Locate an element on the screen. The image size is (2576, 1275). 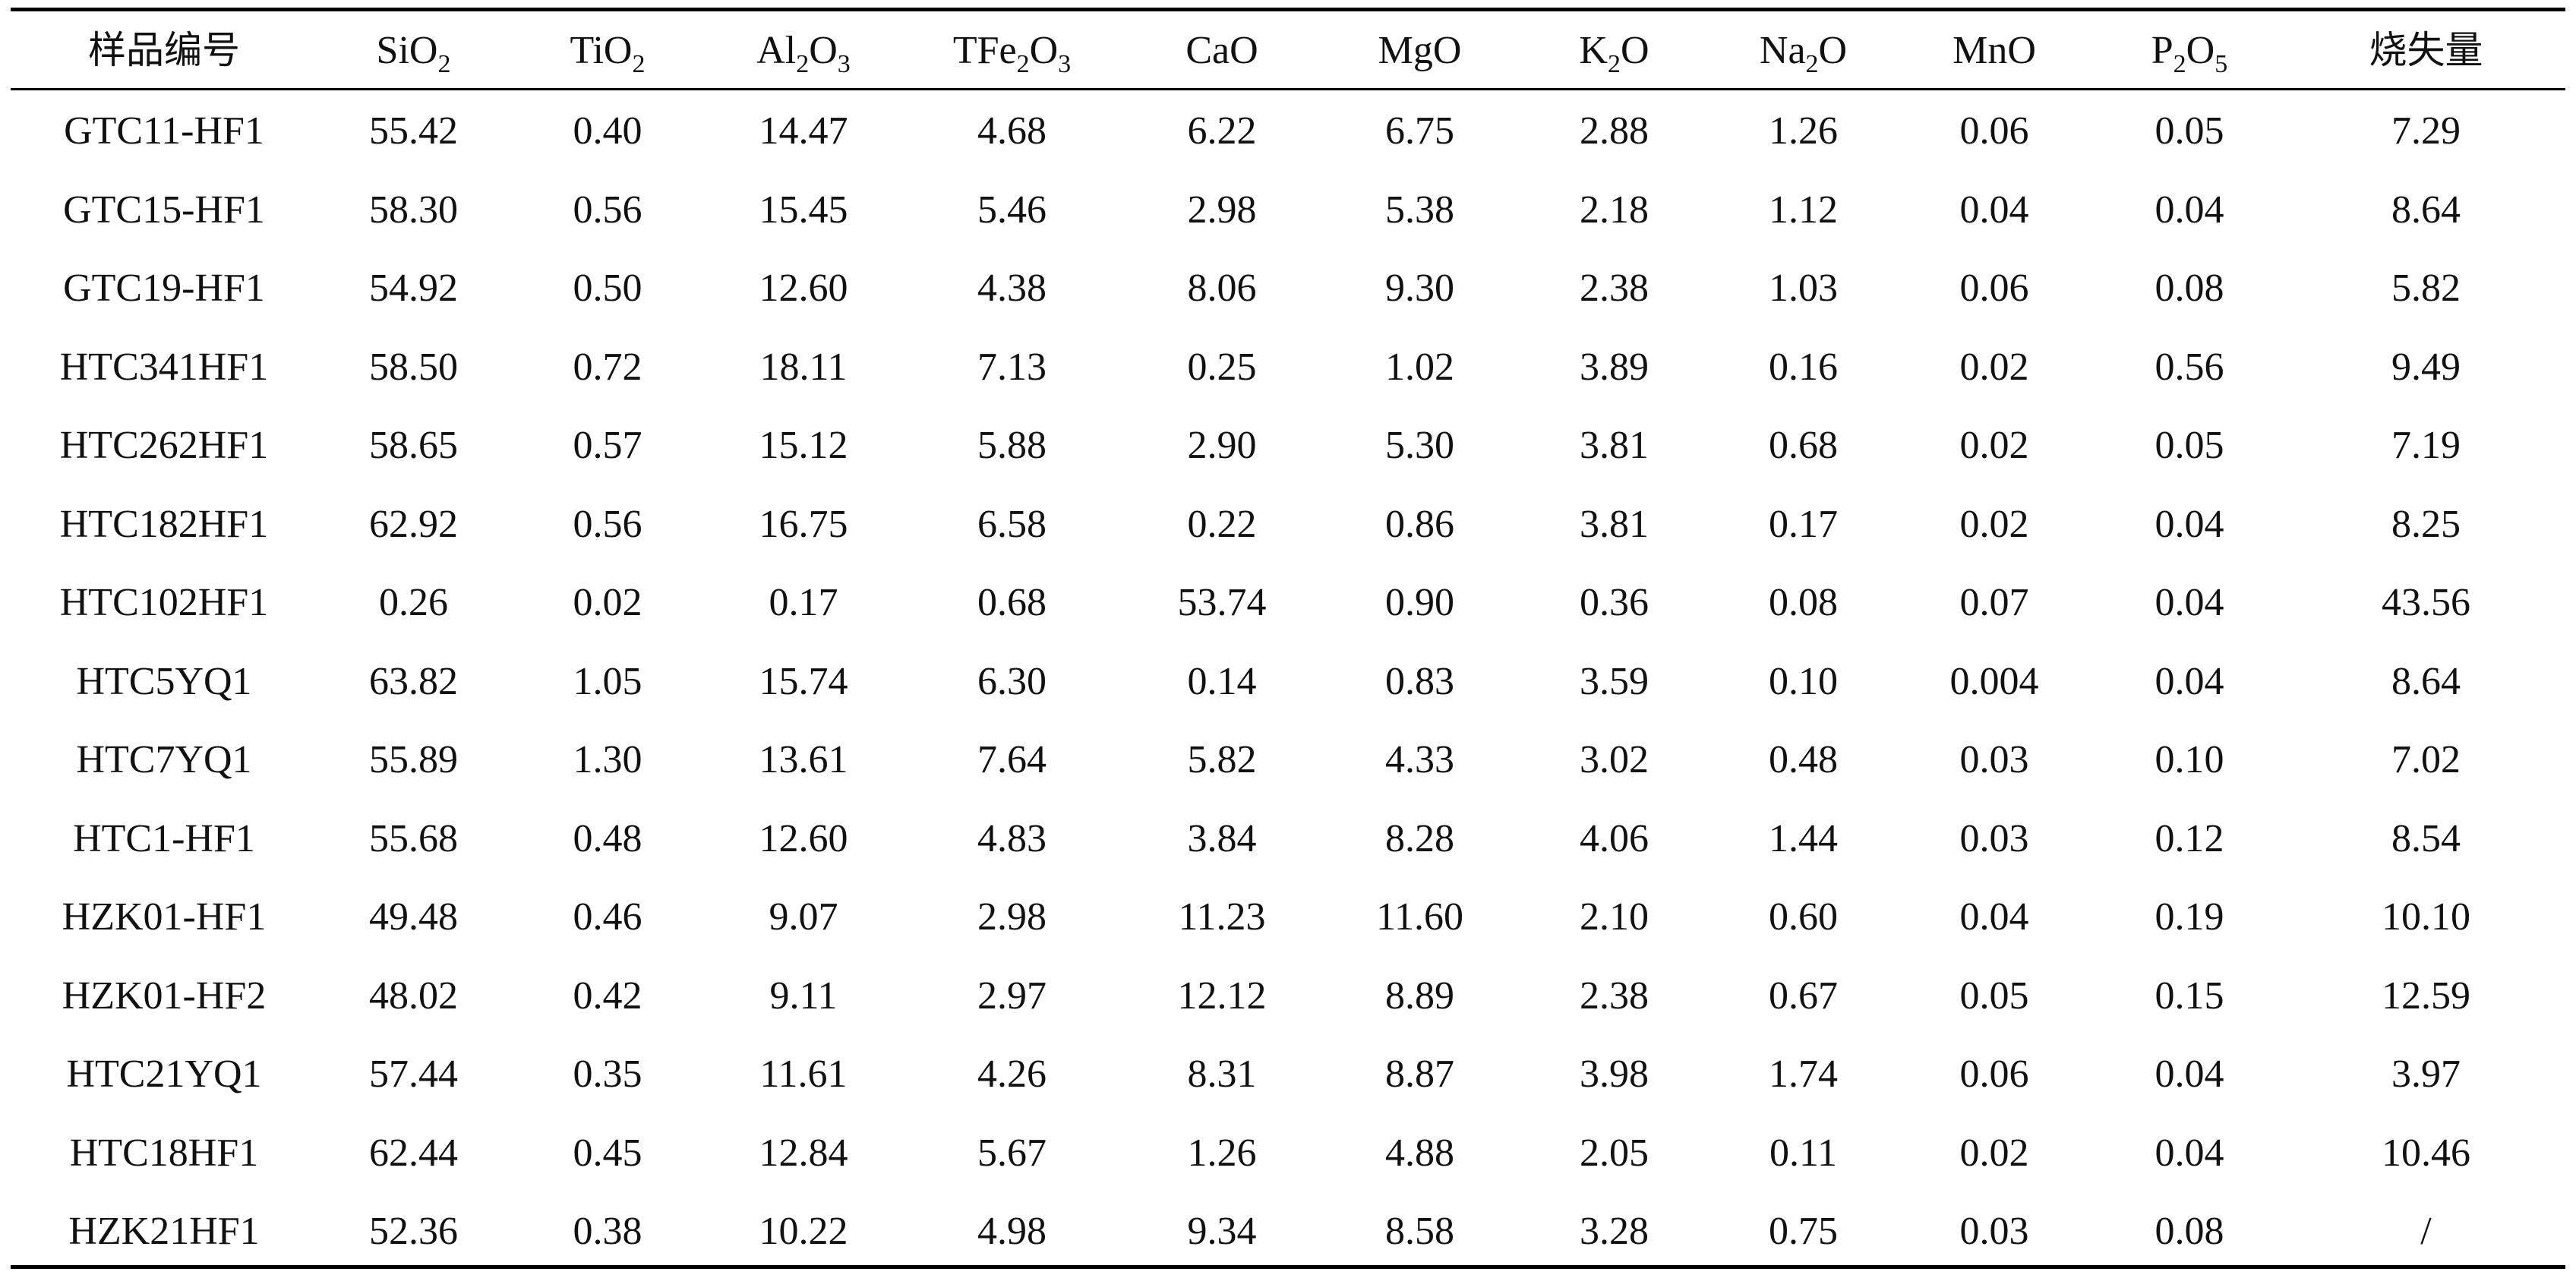
cell-mgo: 0.86 is located at coordinates (1419, 524).